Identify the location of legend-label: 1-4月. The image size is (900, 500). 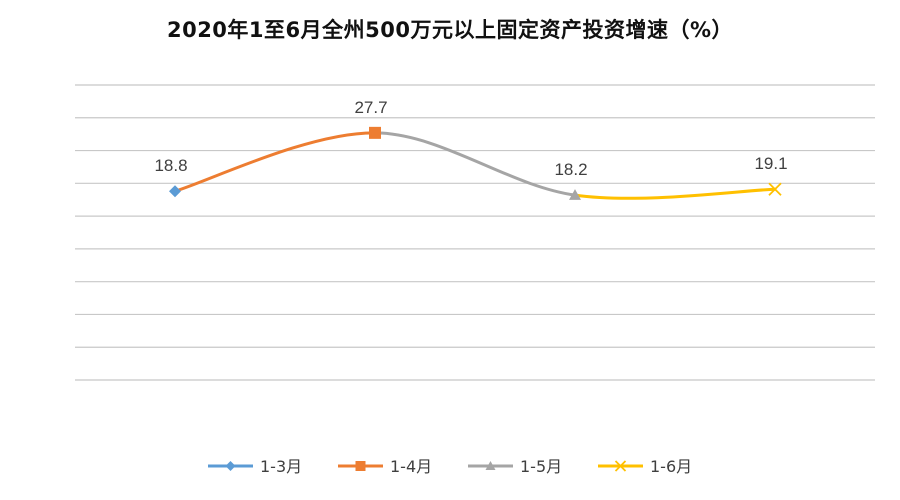
(411, 466).